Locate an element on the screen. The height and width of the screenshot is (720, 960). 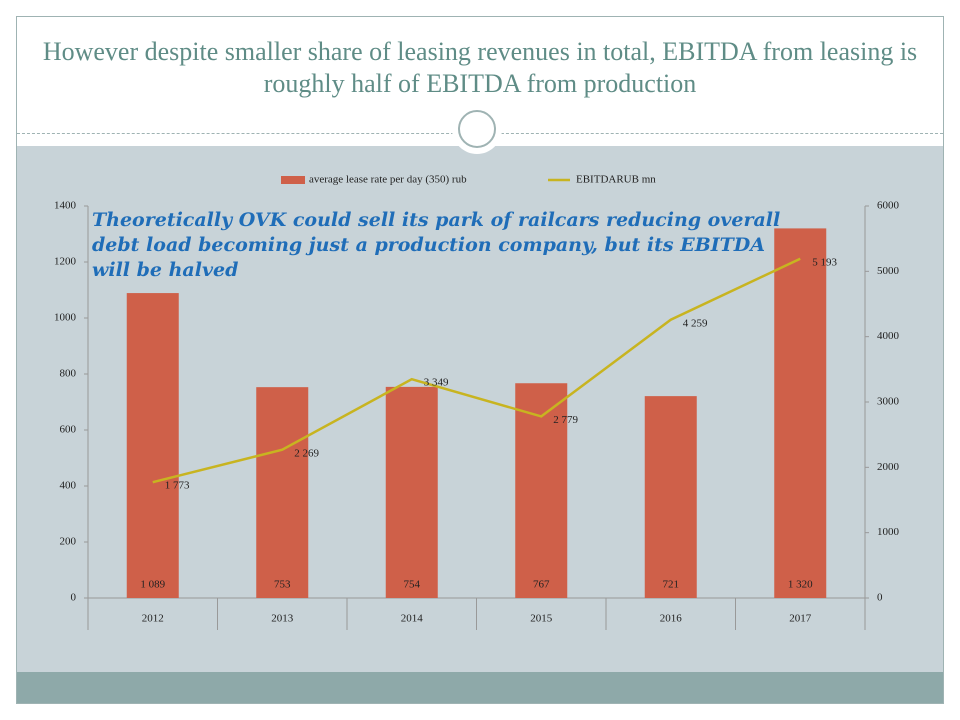
line-value-label: 5 193 is located at coordinates (824, 262).